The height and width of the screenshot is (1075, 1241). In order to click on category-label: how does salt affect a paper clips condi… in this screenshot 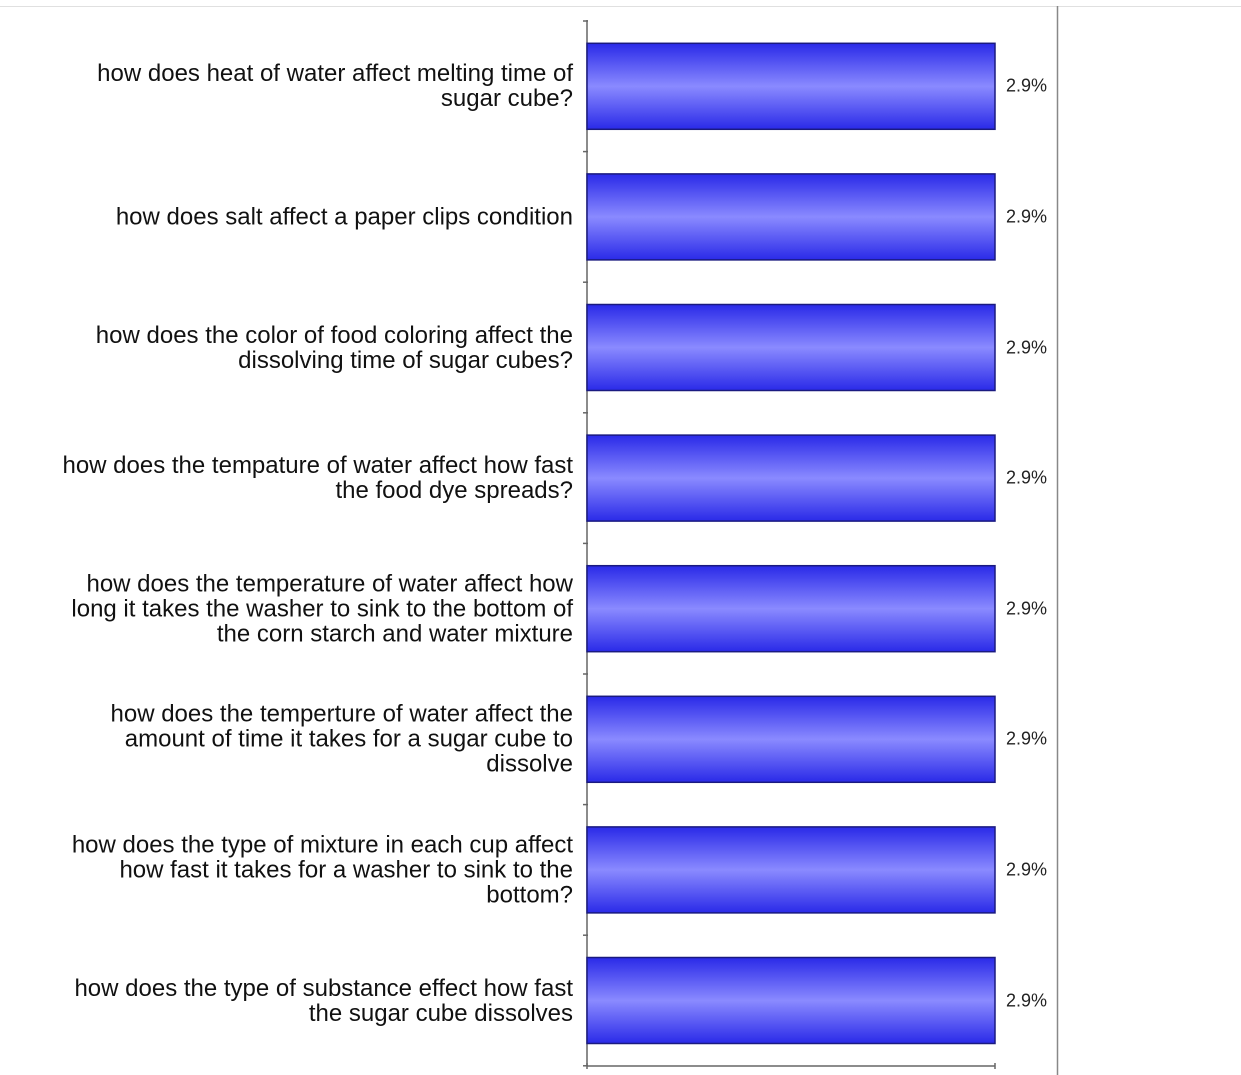, I will do `click(344, 217)`.